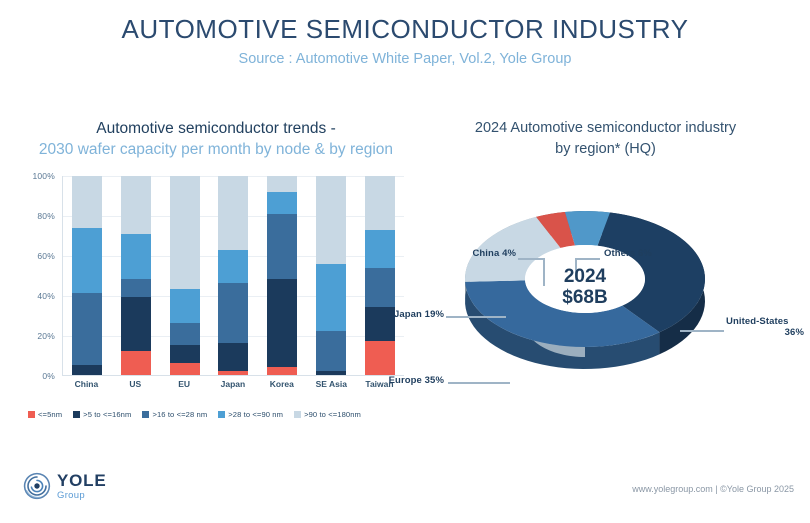 This screenshot has height=523, width=810. I want to click on legend-item: <=5nm, so click(45, 414).